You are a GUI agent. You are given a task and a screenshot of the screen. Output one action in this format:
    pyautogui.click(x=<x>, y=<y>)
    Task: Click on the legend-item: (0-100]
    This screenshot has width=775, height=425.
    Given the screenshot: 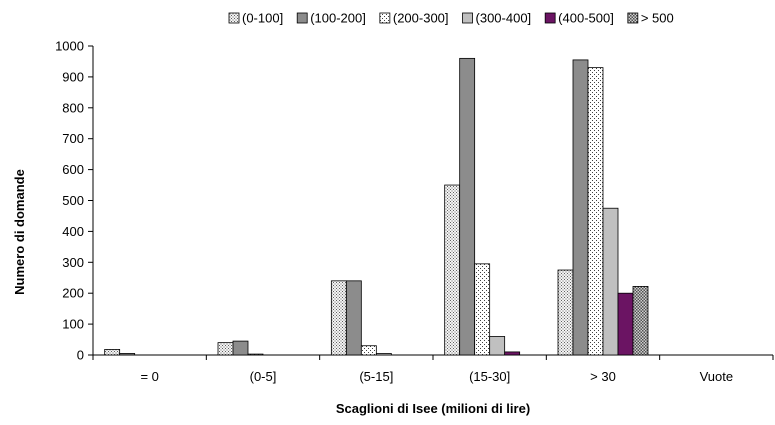 What is the action you would take?
    pyautogui.click(x=255, y=18)
    